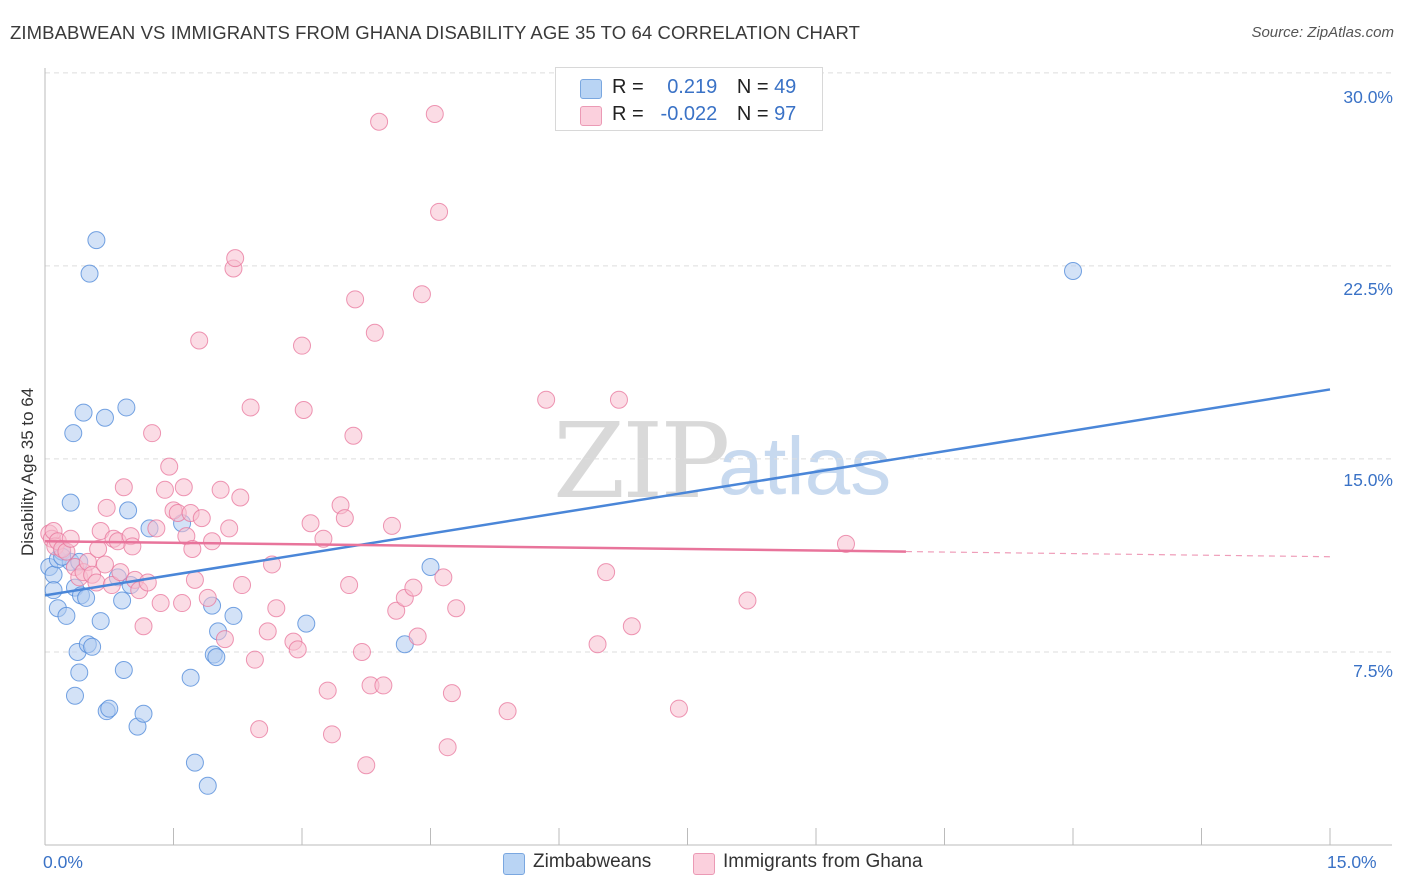 The width and height of the screenshot is (1406, 892). Describe the element at coordinates (475, 546) in the screenshot. I see `ghana-trend-line` at that location.